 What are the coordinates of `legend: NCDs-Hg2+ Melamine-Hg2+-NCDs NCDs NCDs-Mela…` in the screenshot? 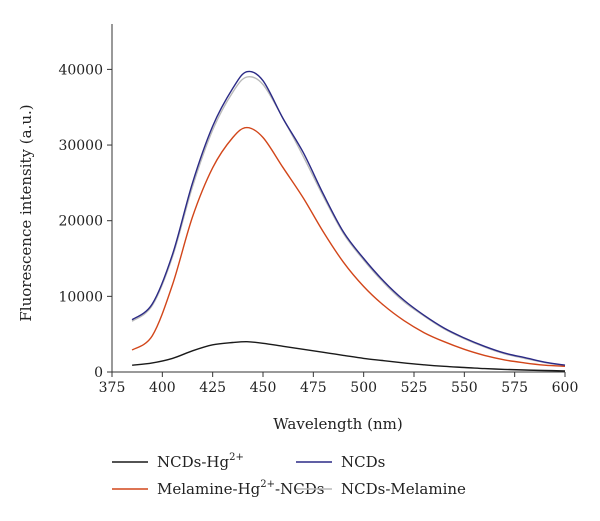 It's located at (289, 475).